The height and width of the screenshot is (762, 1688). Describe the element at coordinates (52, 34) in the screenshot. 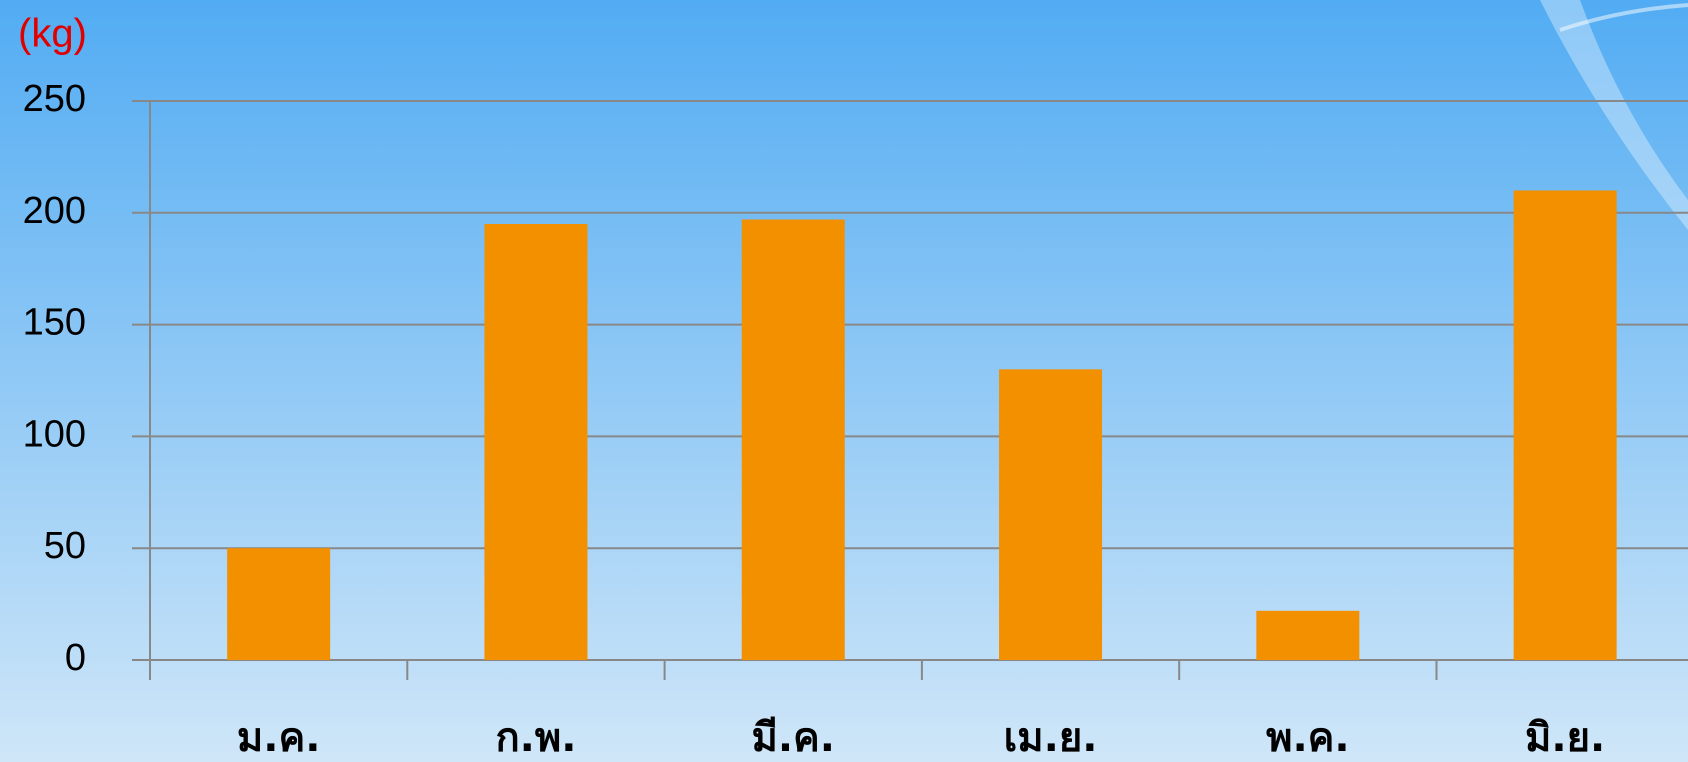

I see `y-axis-label: (kg)` at that location.